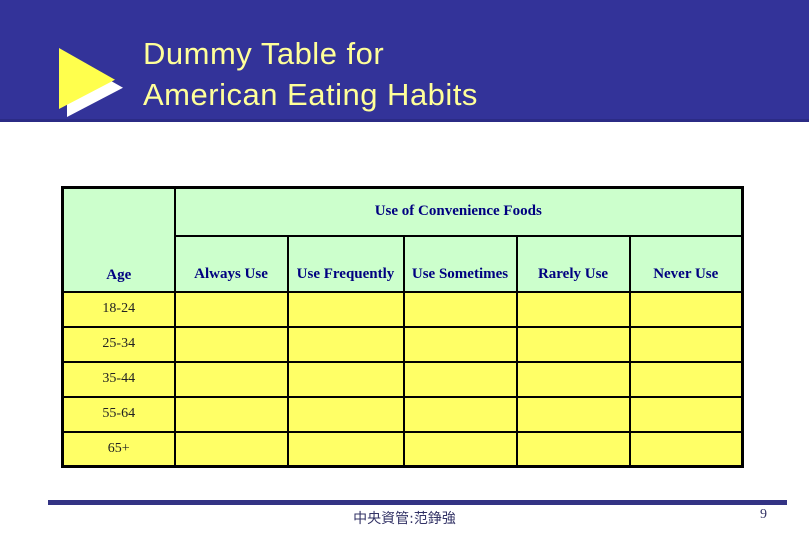 The image size is (809, 539). What do you see at coordinates (118, 309) in the screenshot?
I see `row-label-18-24: 18-24` at bounding box center [118, 309].